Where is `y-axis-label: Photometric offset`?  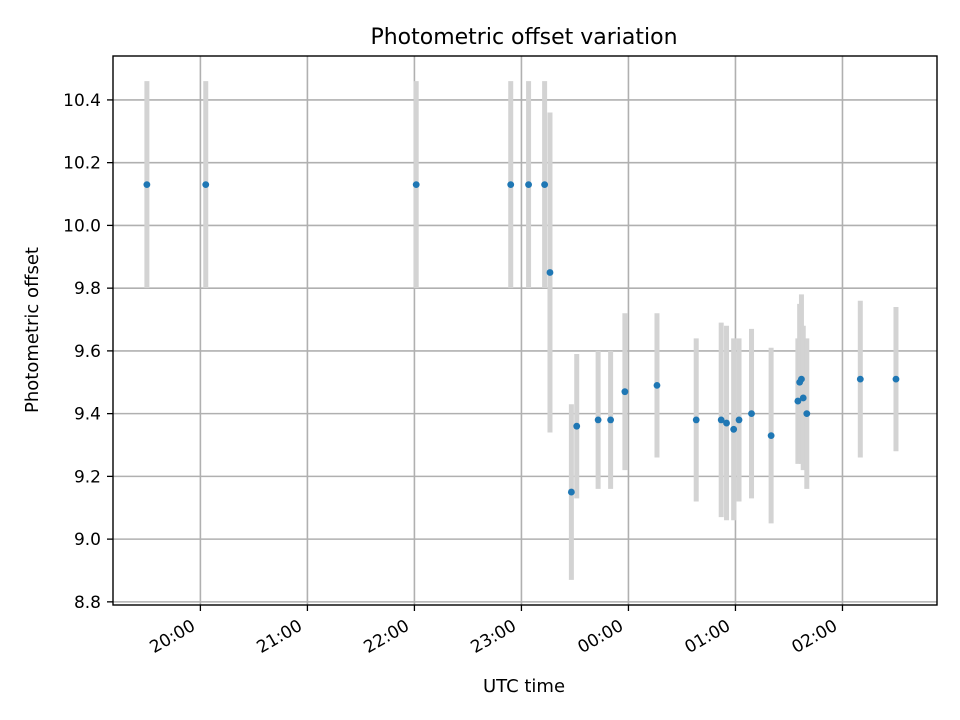 y-axis-label: Photometric offset is located at coordinates (32, 330).